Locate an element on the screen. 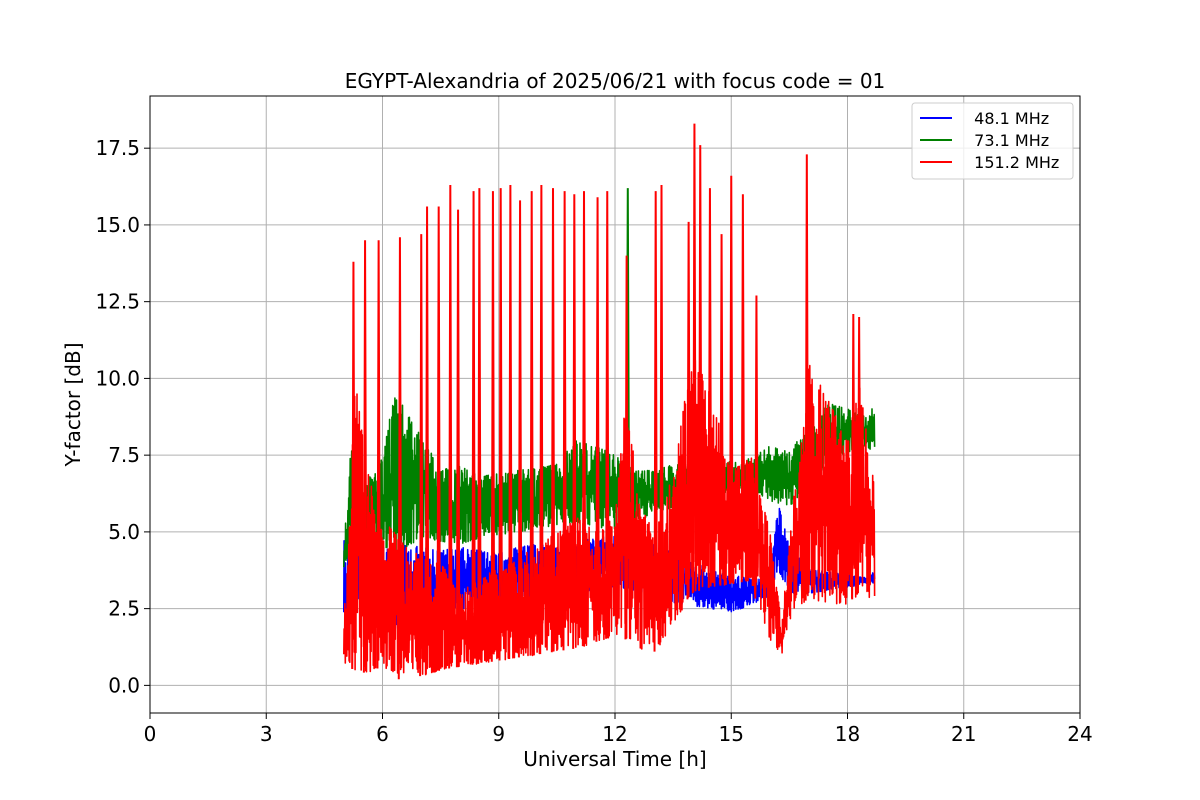 This screenshot has width=1200, height=800. y-axis-label: Y-factor [dB] is located at coordinates (73, 404).